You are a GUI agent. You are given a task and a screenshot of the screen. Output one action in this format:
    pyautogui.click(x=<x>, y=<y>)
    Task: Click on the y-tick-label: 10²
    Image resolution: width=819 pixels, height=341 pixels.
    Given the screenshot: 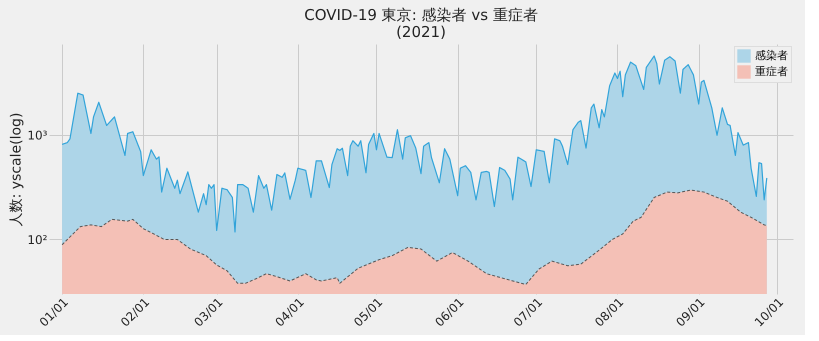 What is the action you would take?
    pyautogui.click(x=37, y=239)
    